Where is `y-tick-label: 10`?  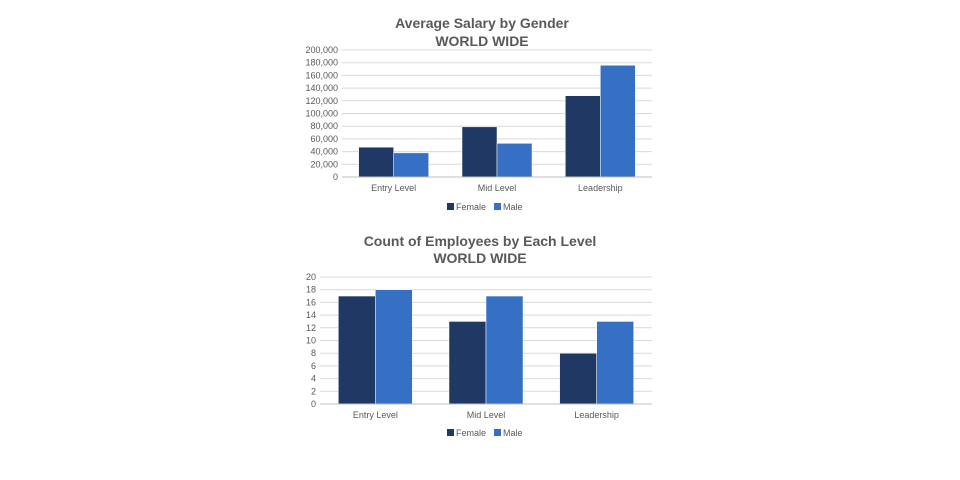
y-tick-label: 10 is located at coordinates (311, 341).